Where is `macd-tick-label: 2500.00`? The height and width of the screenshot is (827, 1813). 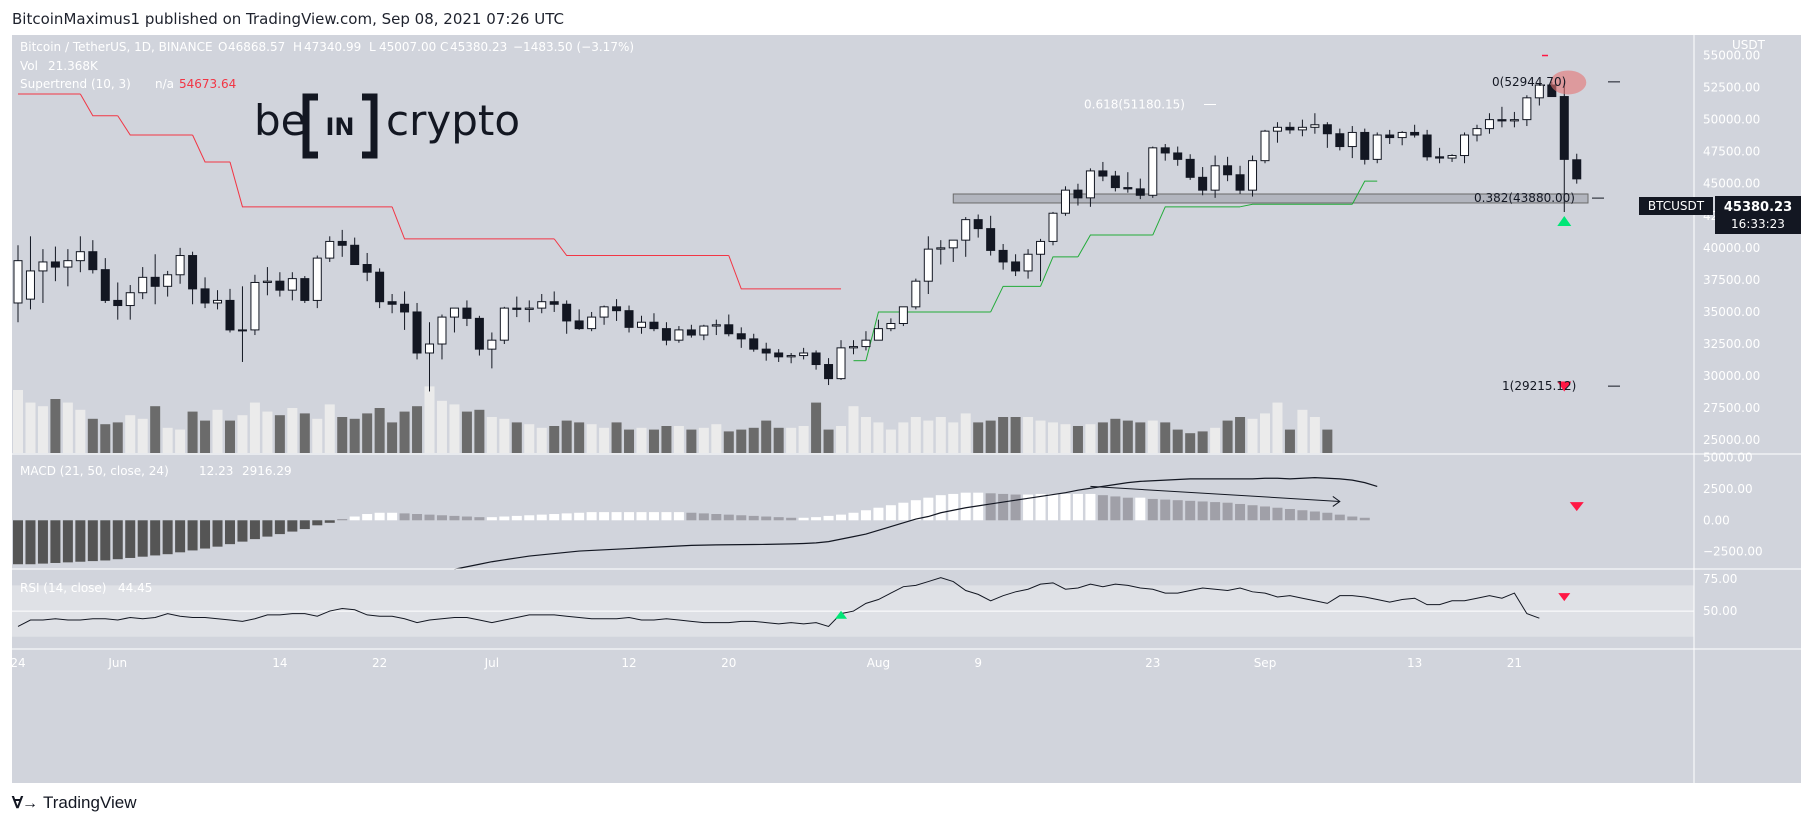
macd-tick-label: 2500.00 is located at coordinates (1728, 489).